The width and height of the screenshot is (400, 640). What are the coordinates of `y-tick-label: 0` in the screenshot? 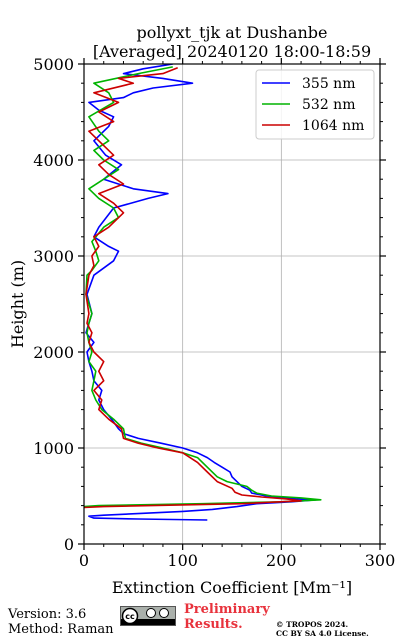 It's located at (69, 544).